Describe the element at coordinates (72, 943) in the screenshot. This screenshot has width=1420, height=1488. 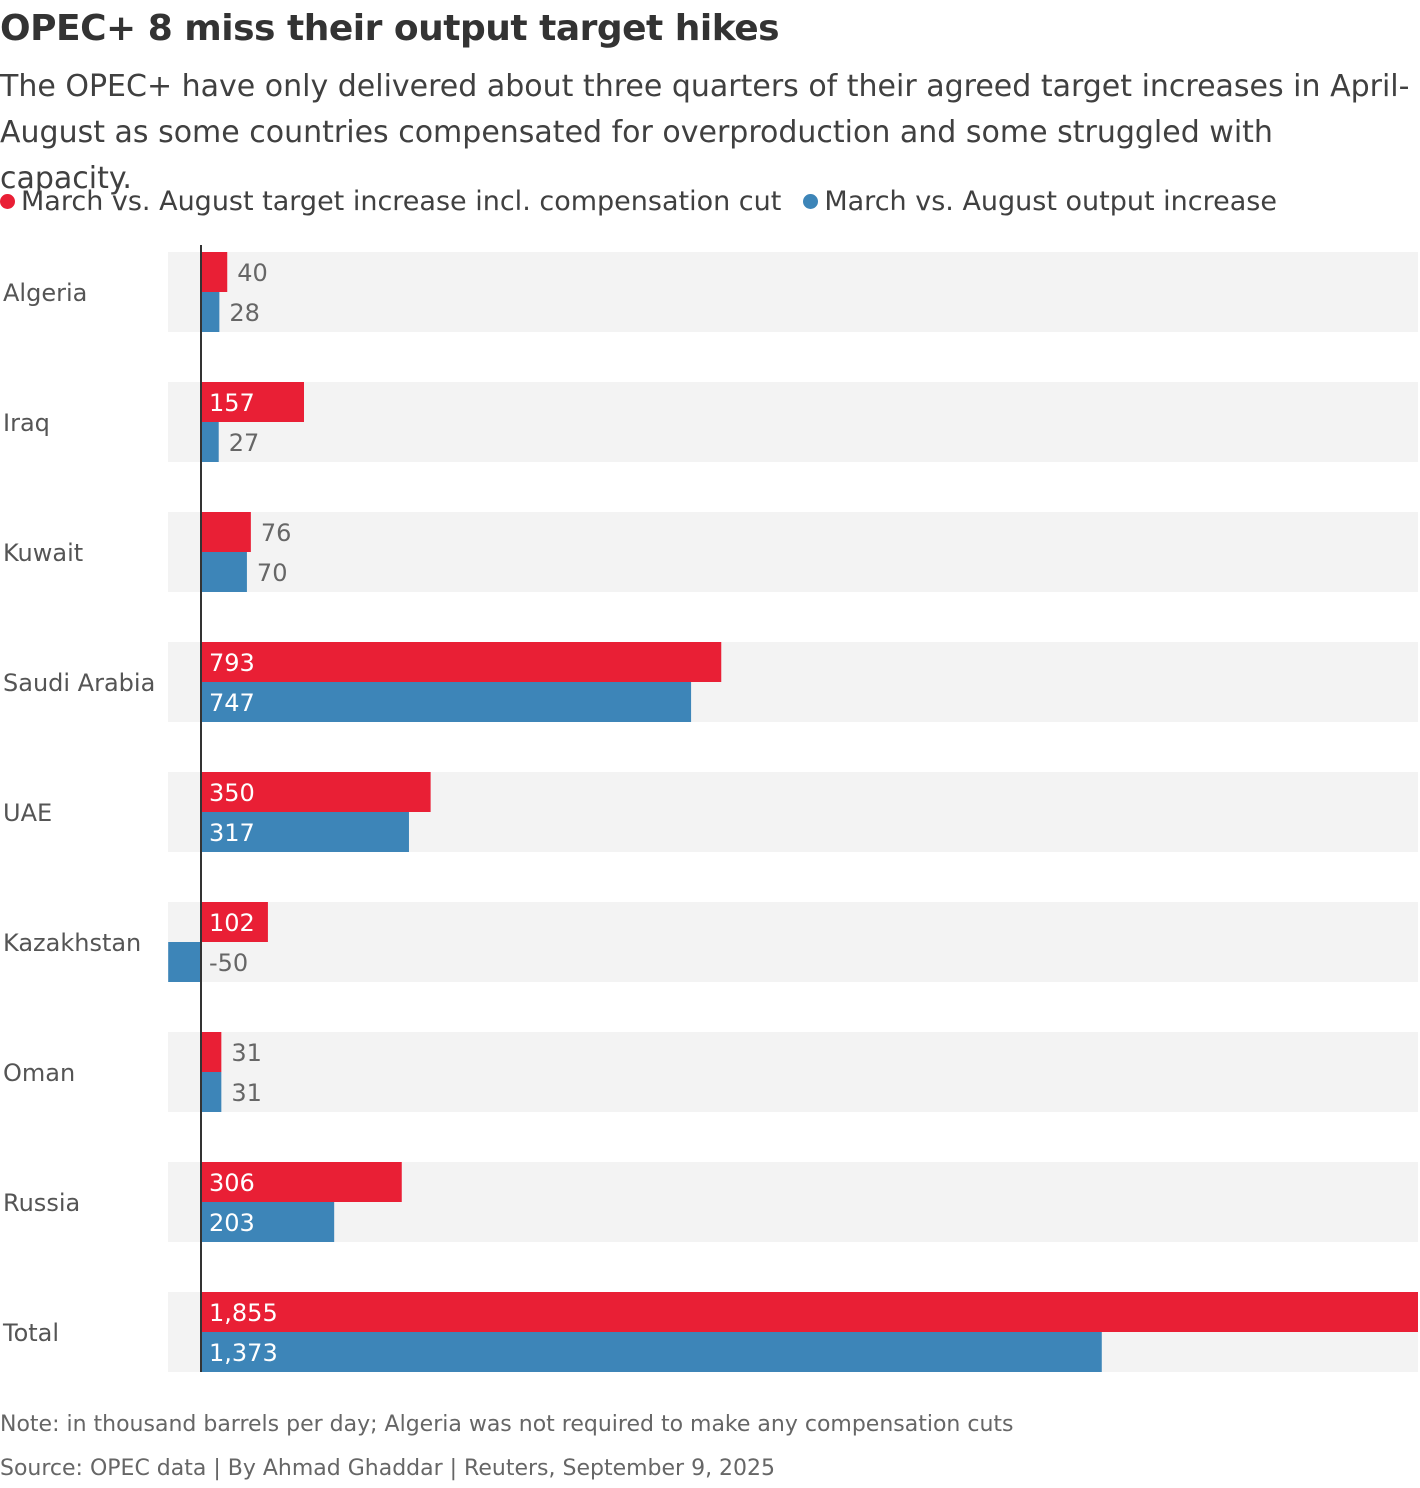
I see `category-label: Kazakhstan` at that location.